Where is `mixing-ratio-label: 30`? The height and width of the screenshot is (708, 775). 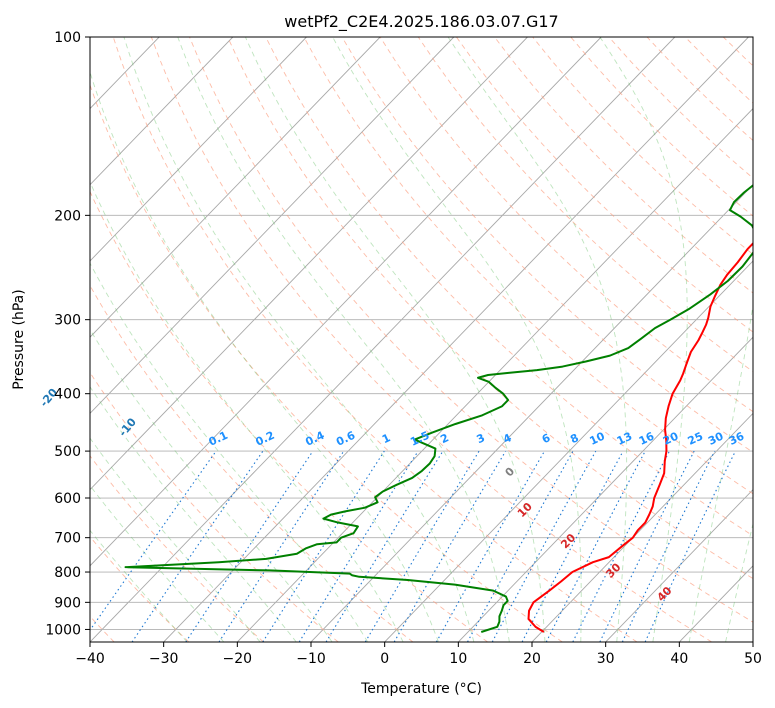
mixing-ratio-label: 30 is located at coordinates (716, 438).